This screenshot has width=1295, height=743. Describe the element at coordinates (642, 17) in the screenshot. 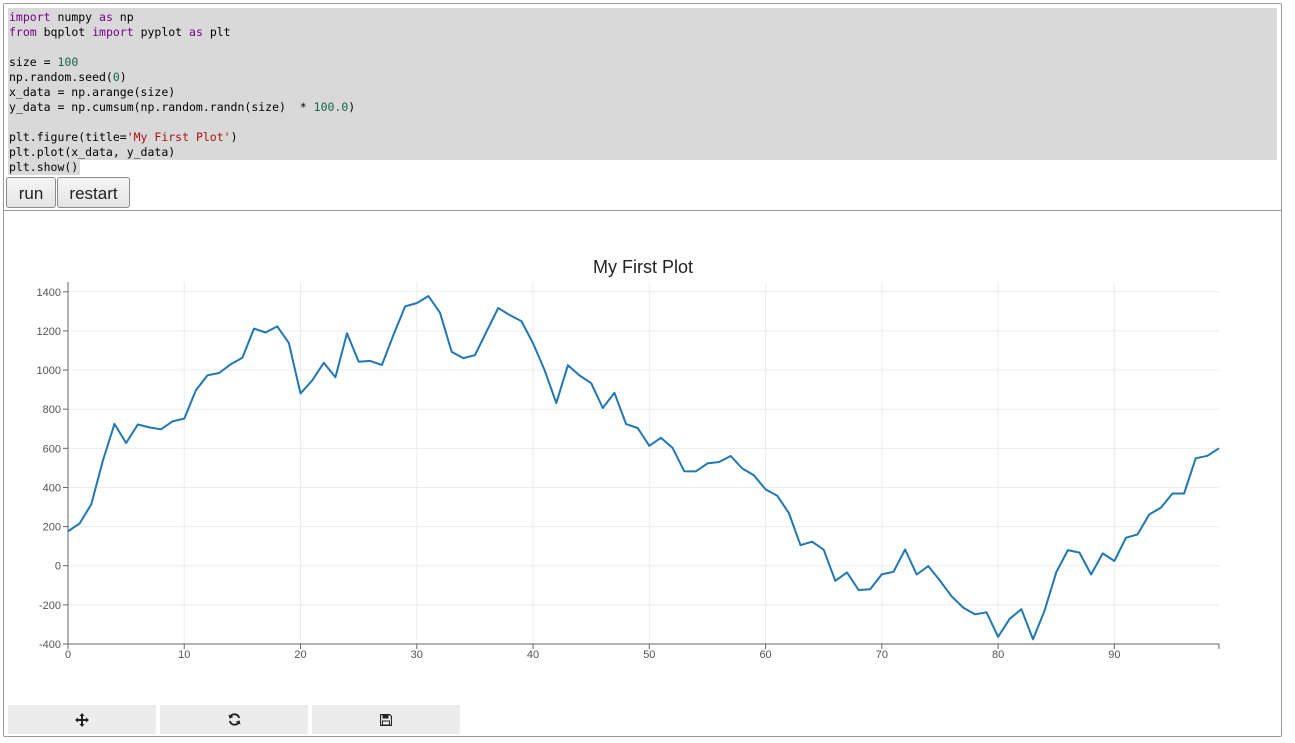

I see `code-line: import numpy as np` at that location.